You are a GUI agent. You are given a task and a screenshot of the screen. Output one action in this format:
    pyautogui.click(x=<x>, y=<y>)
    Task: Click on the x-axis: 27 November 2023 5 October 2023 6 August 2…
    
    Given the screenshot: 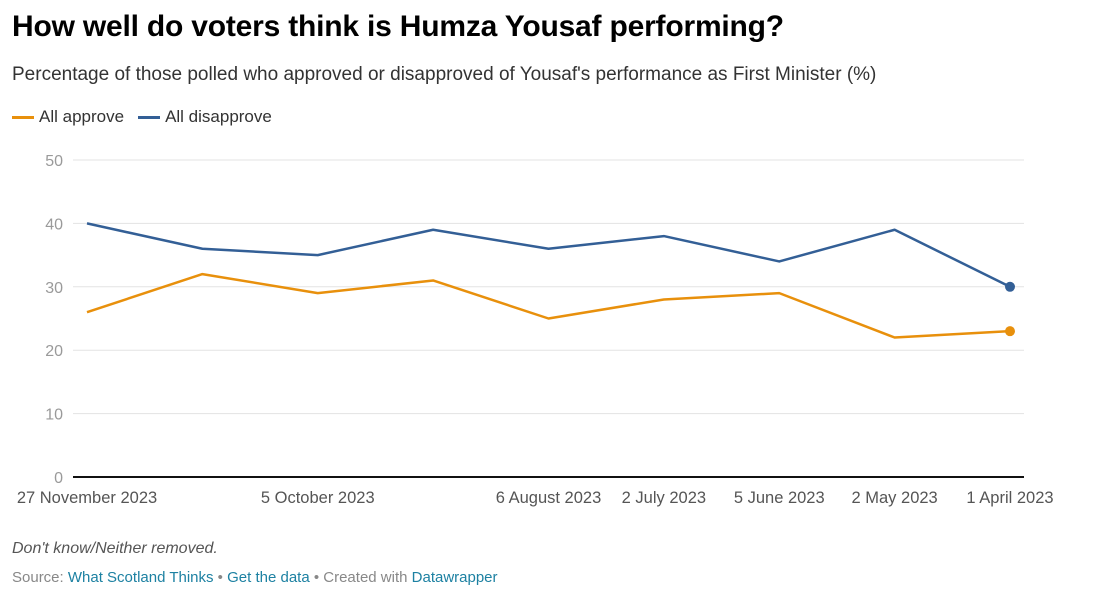 What is the action you would take?
    pyautogui.click(x=535, y=498)
    